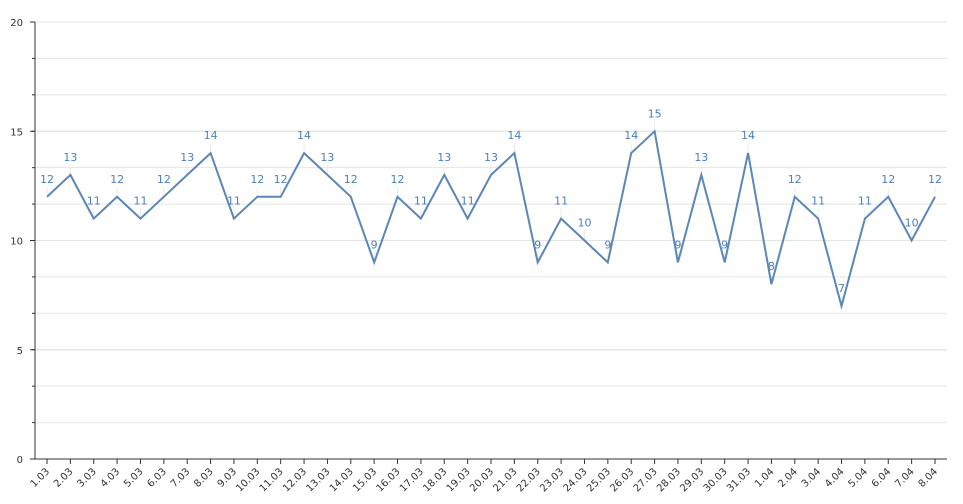  What do you see at coordinates (389, 480) in the screenshot?
I see `x-tick-label: 16.03` at bounding box center [389, 480].